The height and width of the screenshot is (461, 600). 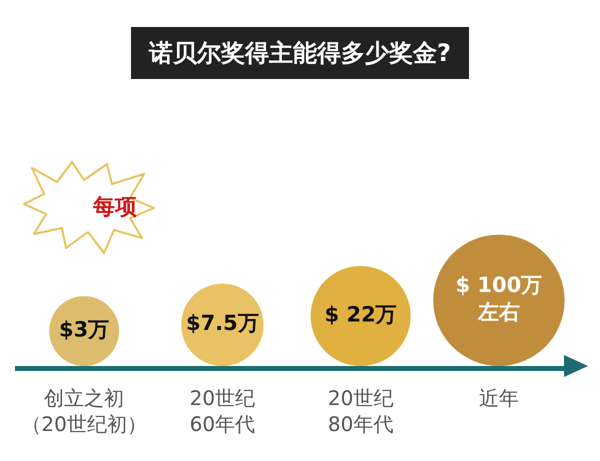 What do you see at coordinates (361, 411) in the screenshot?
I see `category-label: 20世纪80年代` at bounding box center [361, 411].